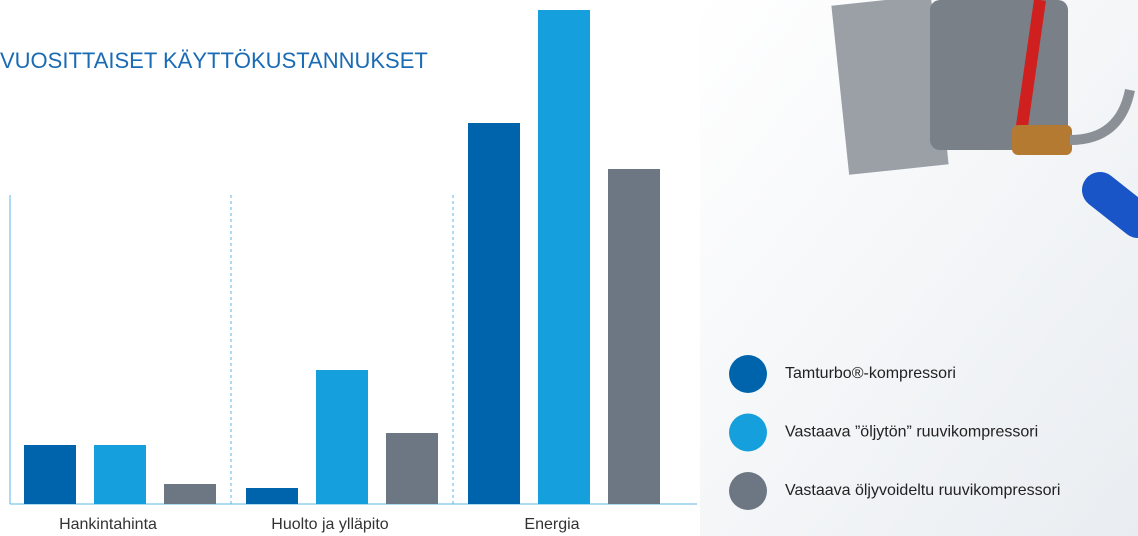  I want to click on legend-label: Tamturbo®-kompressori, so click(870, 373).